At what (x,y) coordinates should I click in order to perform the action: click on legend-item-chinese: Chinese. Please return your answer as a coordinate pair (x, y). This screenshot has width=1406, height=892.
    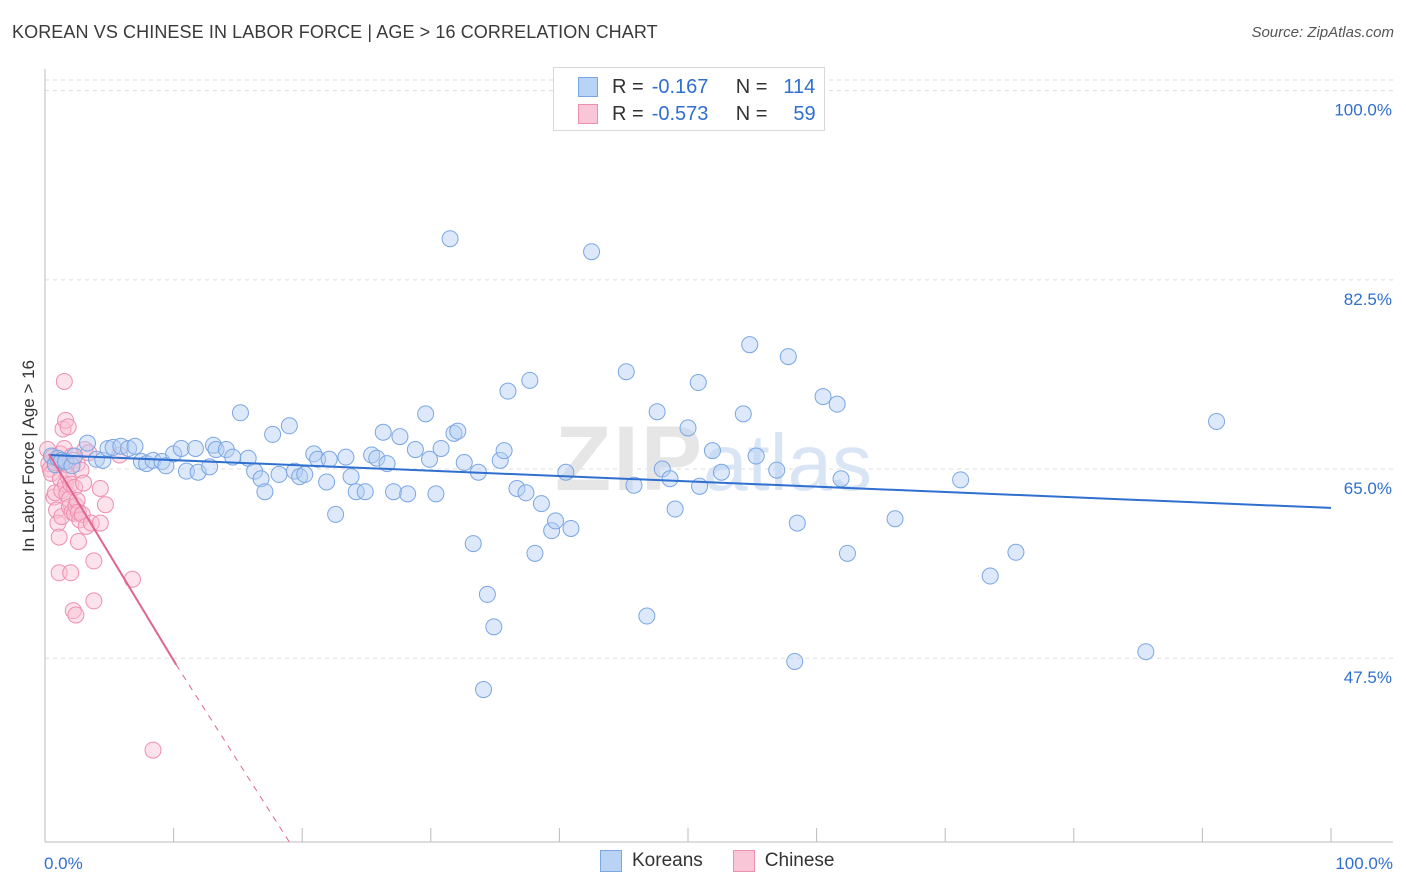
    Looking at the image, I should click on (783, 861).